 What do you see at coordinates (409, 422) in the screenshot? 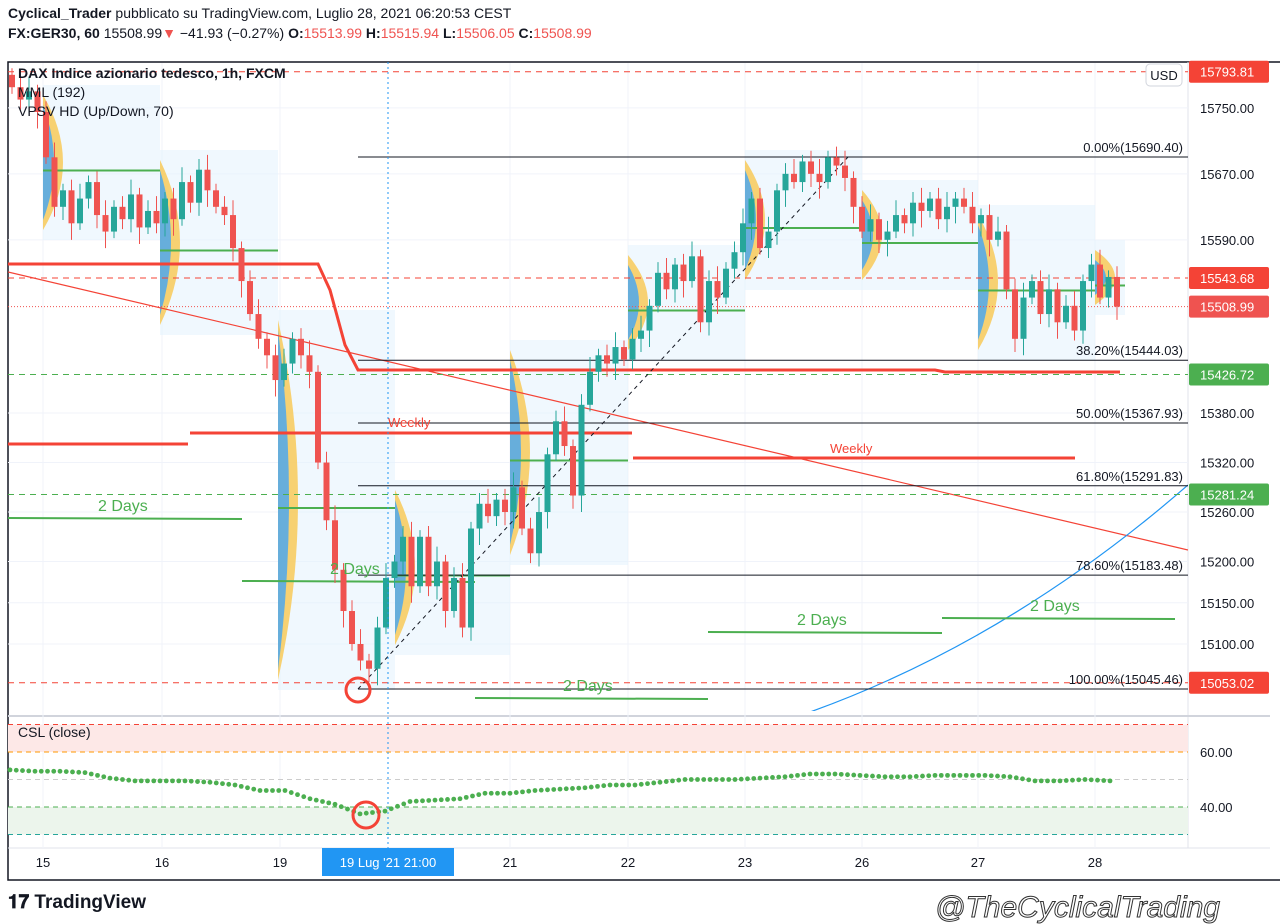
I see `weekly-label: Weekly` at bounding box center [409, 422].